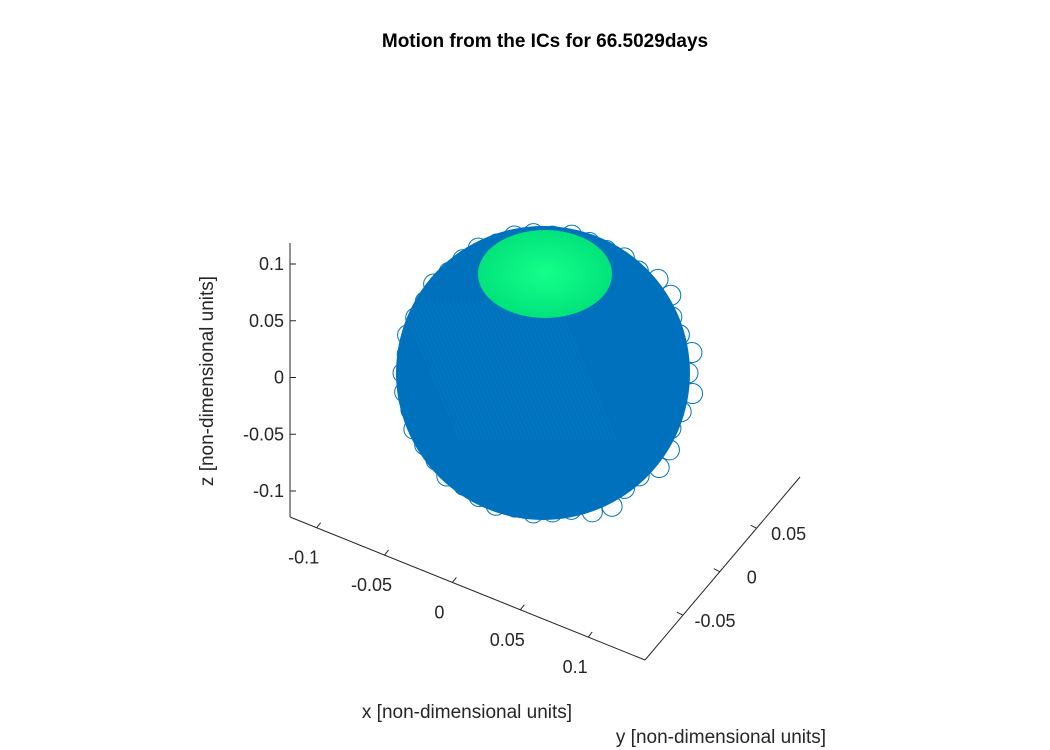 This screenshot has width=1050, height=750. Describe the element at coordinates (263, 434) in the screenshot. I see `z-tick-label: -0.05` at that location.